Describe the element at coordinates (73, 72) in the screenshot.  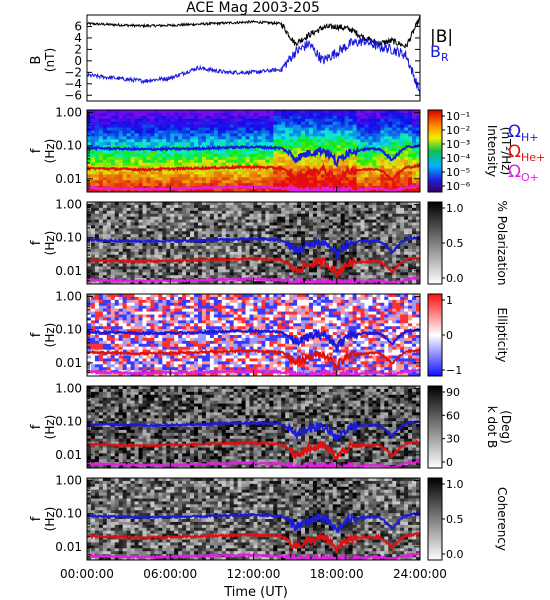
I see `b-field-ytick-label: −2` at that location.